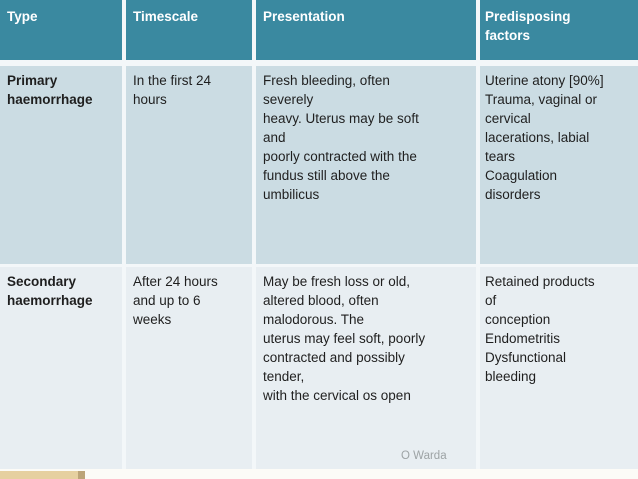 The width and height of the screenshot is (638, 479). I want to click on author-credit: O Warda, so click(424, 456).